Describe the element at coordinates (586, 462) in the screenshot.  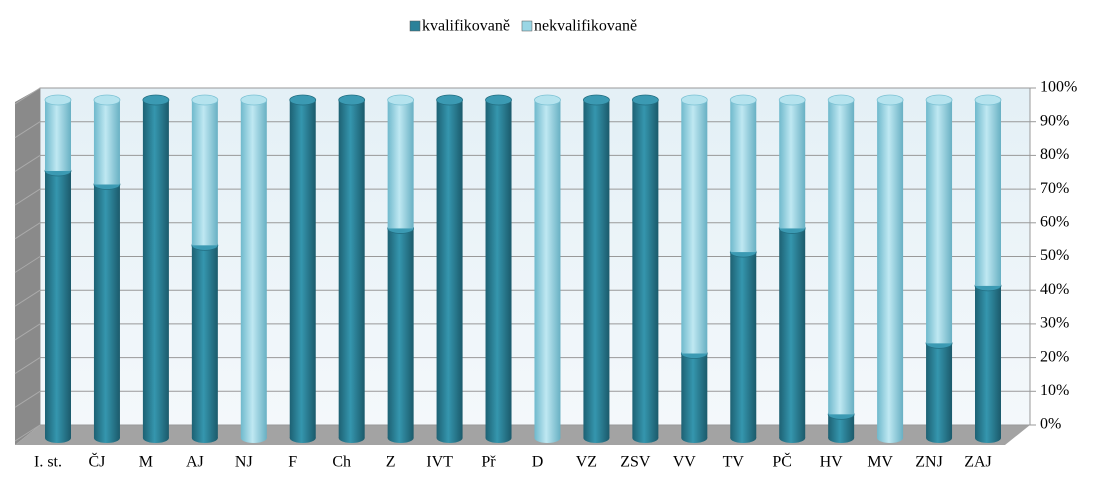
I see `x-tick-label: VZ` at that location.